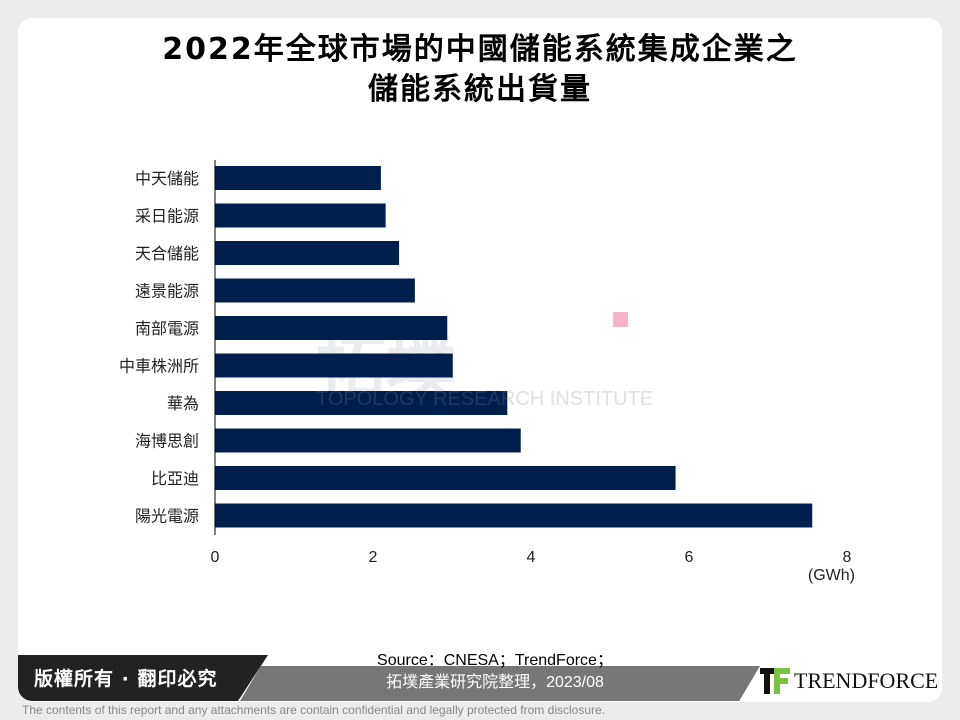  What do you see at coordinates (167, 441) in the screenshot?
I see `category-label: 海博思創` at bounding box center [167, 441].